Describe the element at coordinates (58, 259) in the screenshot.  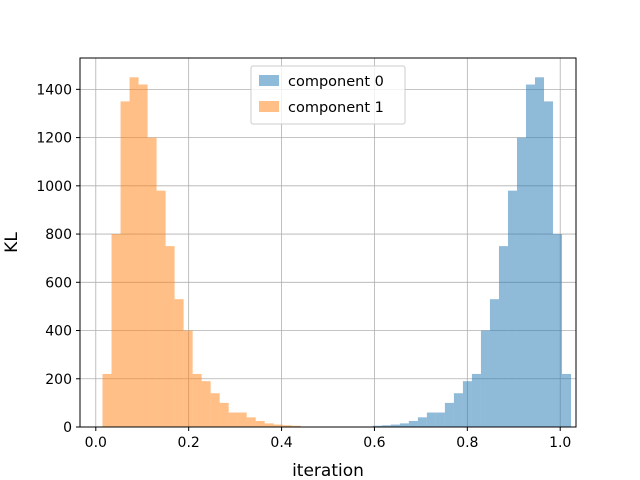
I see `y-axis-ticks: 0 200 400 600 800 1000 1200 1400` at that location.